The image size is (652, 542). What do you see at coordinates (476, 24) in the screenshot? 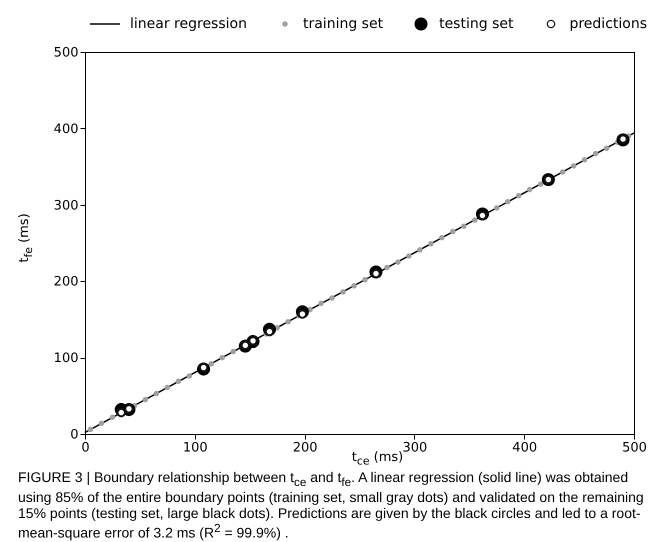
I see `legend-label: testing set` at bounding box center [476, 24].